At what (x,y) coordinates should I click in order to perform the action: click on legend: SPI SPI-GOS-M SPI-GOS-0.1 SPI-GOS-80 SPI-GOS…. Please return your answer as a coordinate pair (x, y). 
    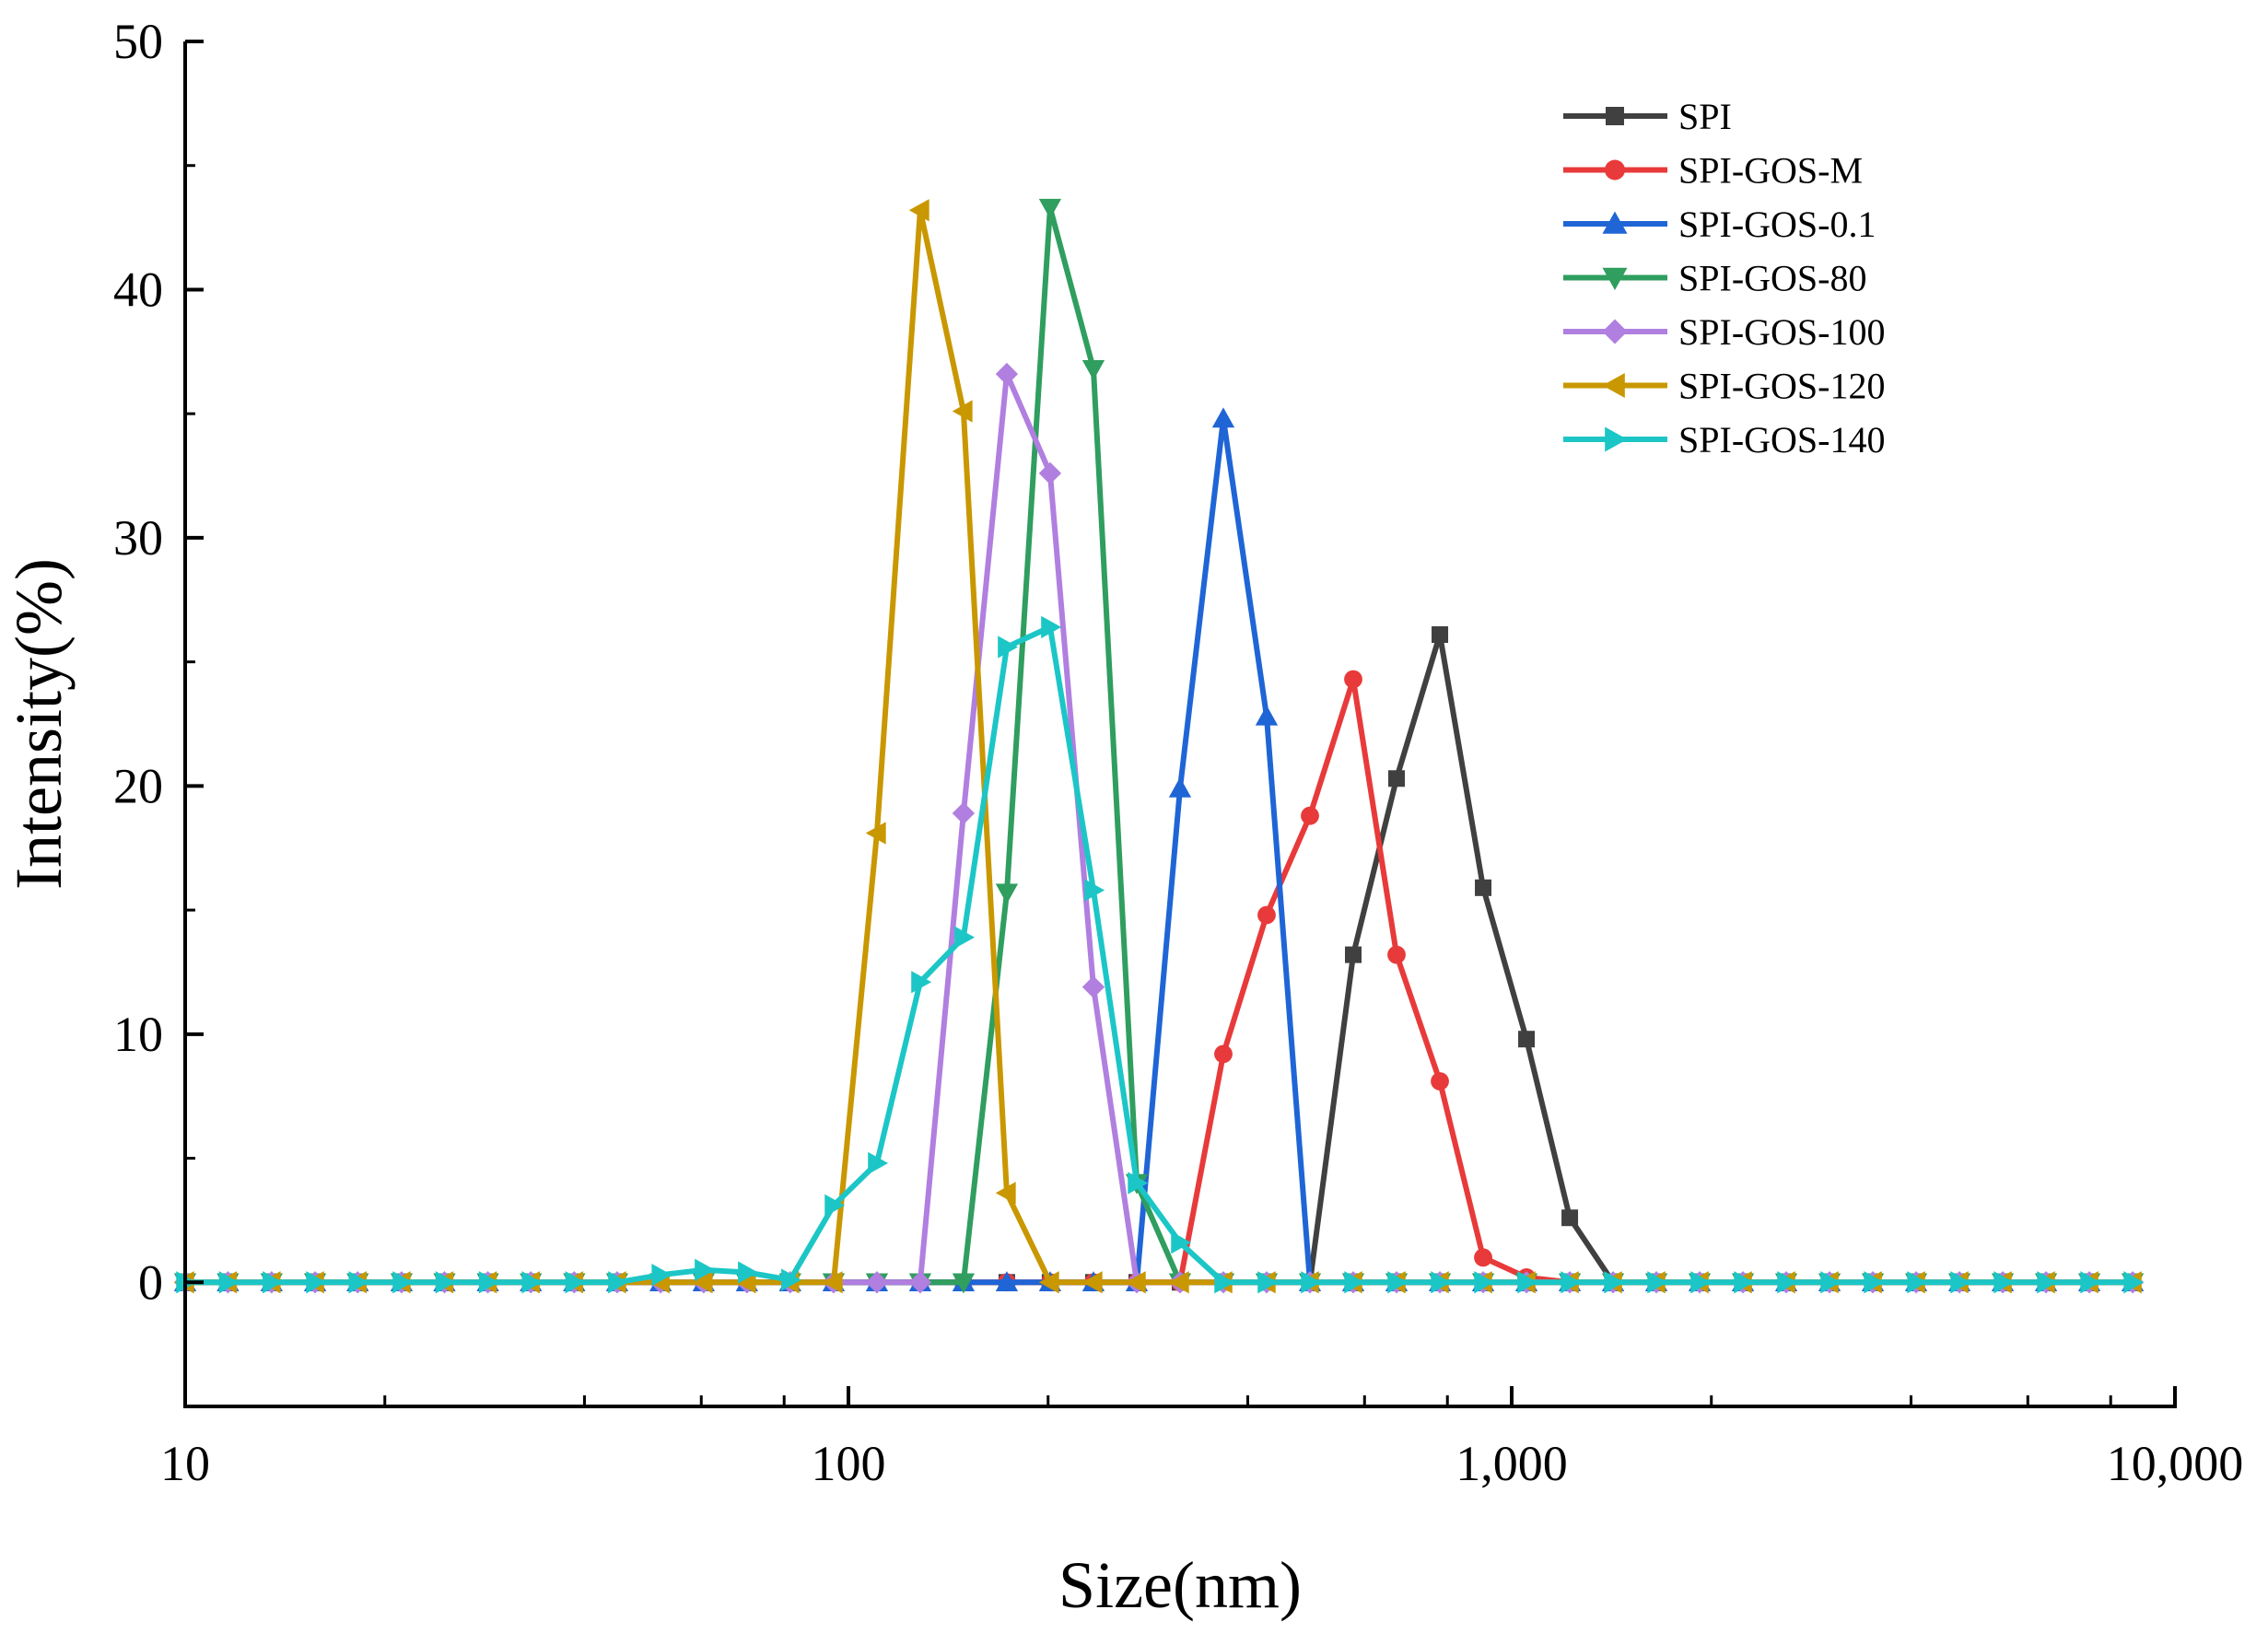
    Looking at the image, I should click on (1724, 278).